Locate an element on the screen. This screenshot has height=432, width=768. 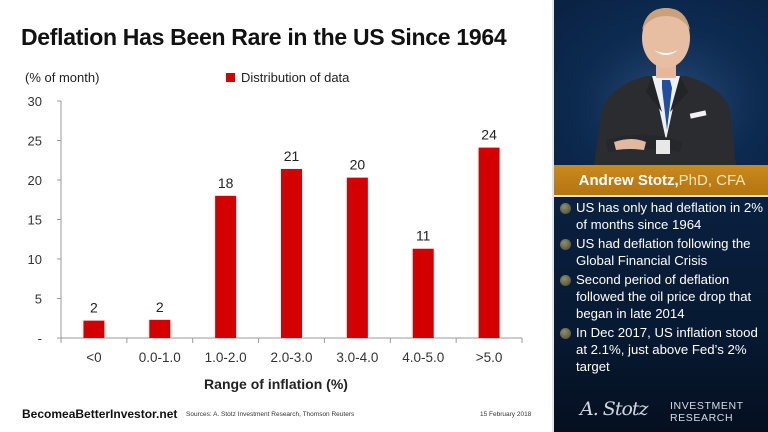
legend-label: Distribution of data is located at coordinates (295, 77).